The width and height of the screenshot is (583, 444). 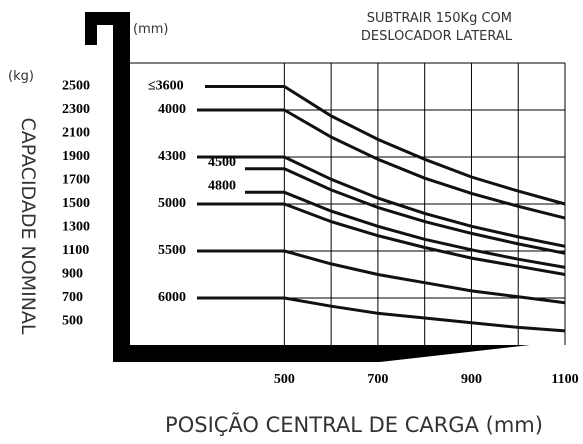 I want to click on x-tick-label: 900, so click(x=471, y=379).